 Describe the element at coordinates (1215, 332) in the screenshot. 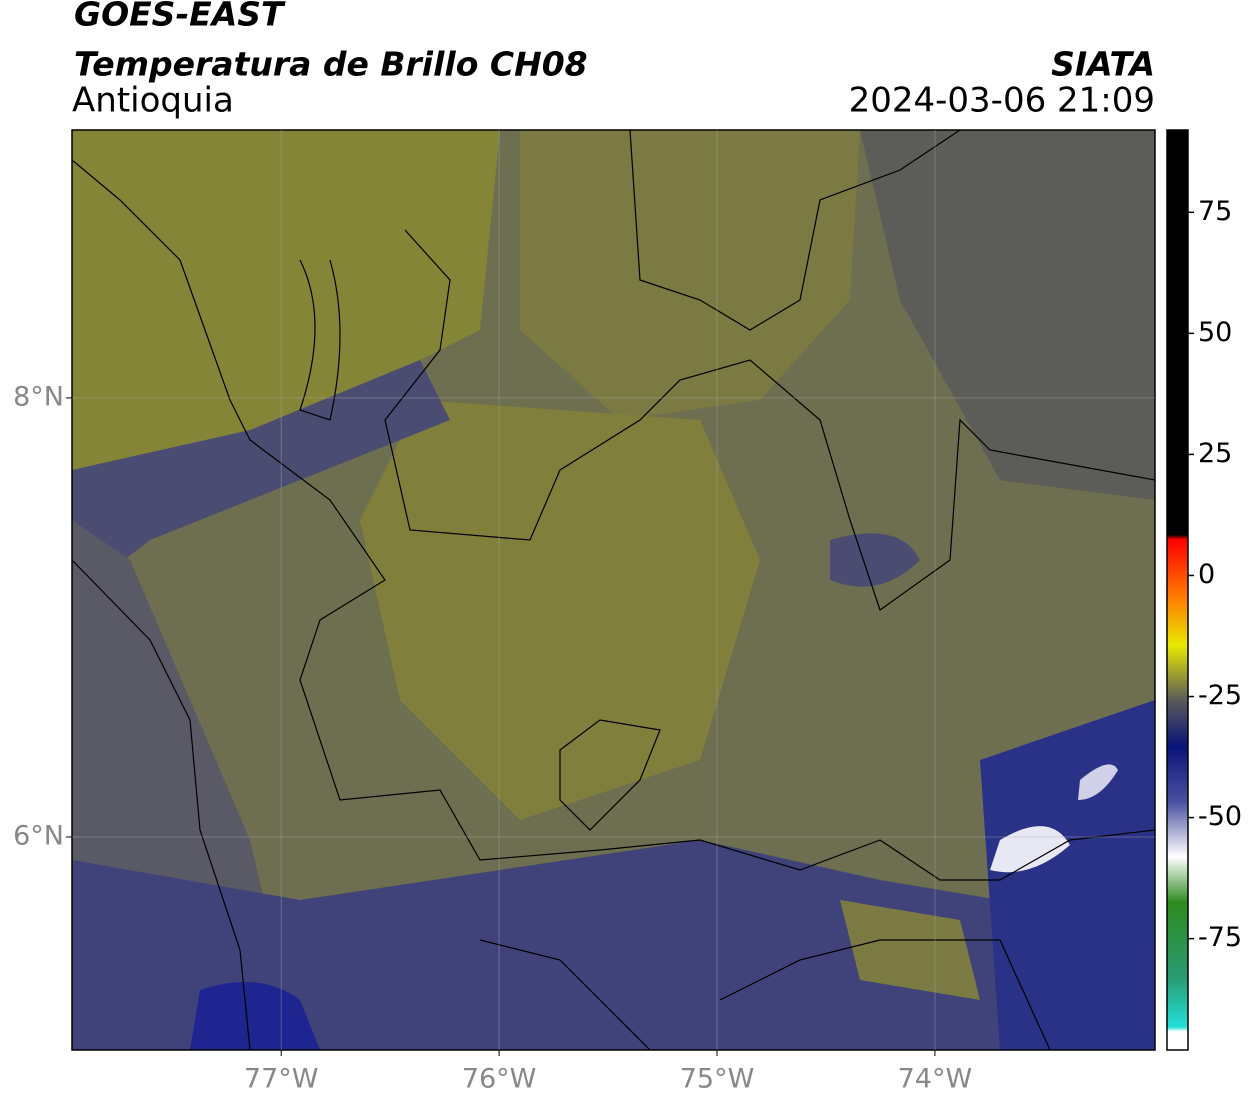

I see `colorbar-tick-label: 50` at that location.